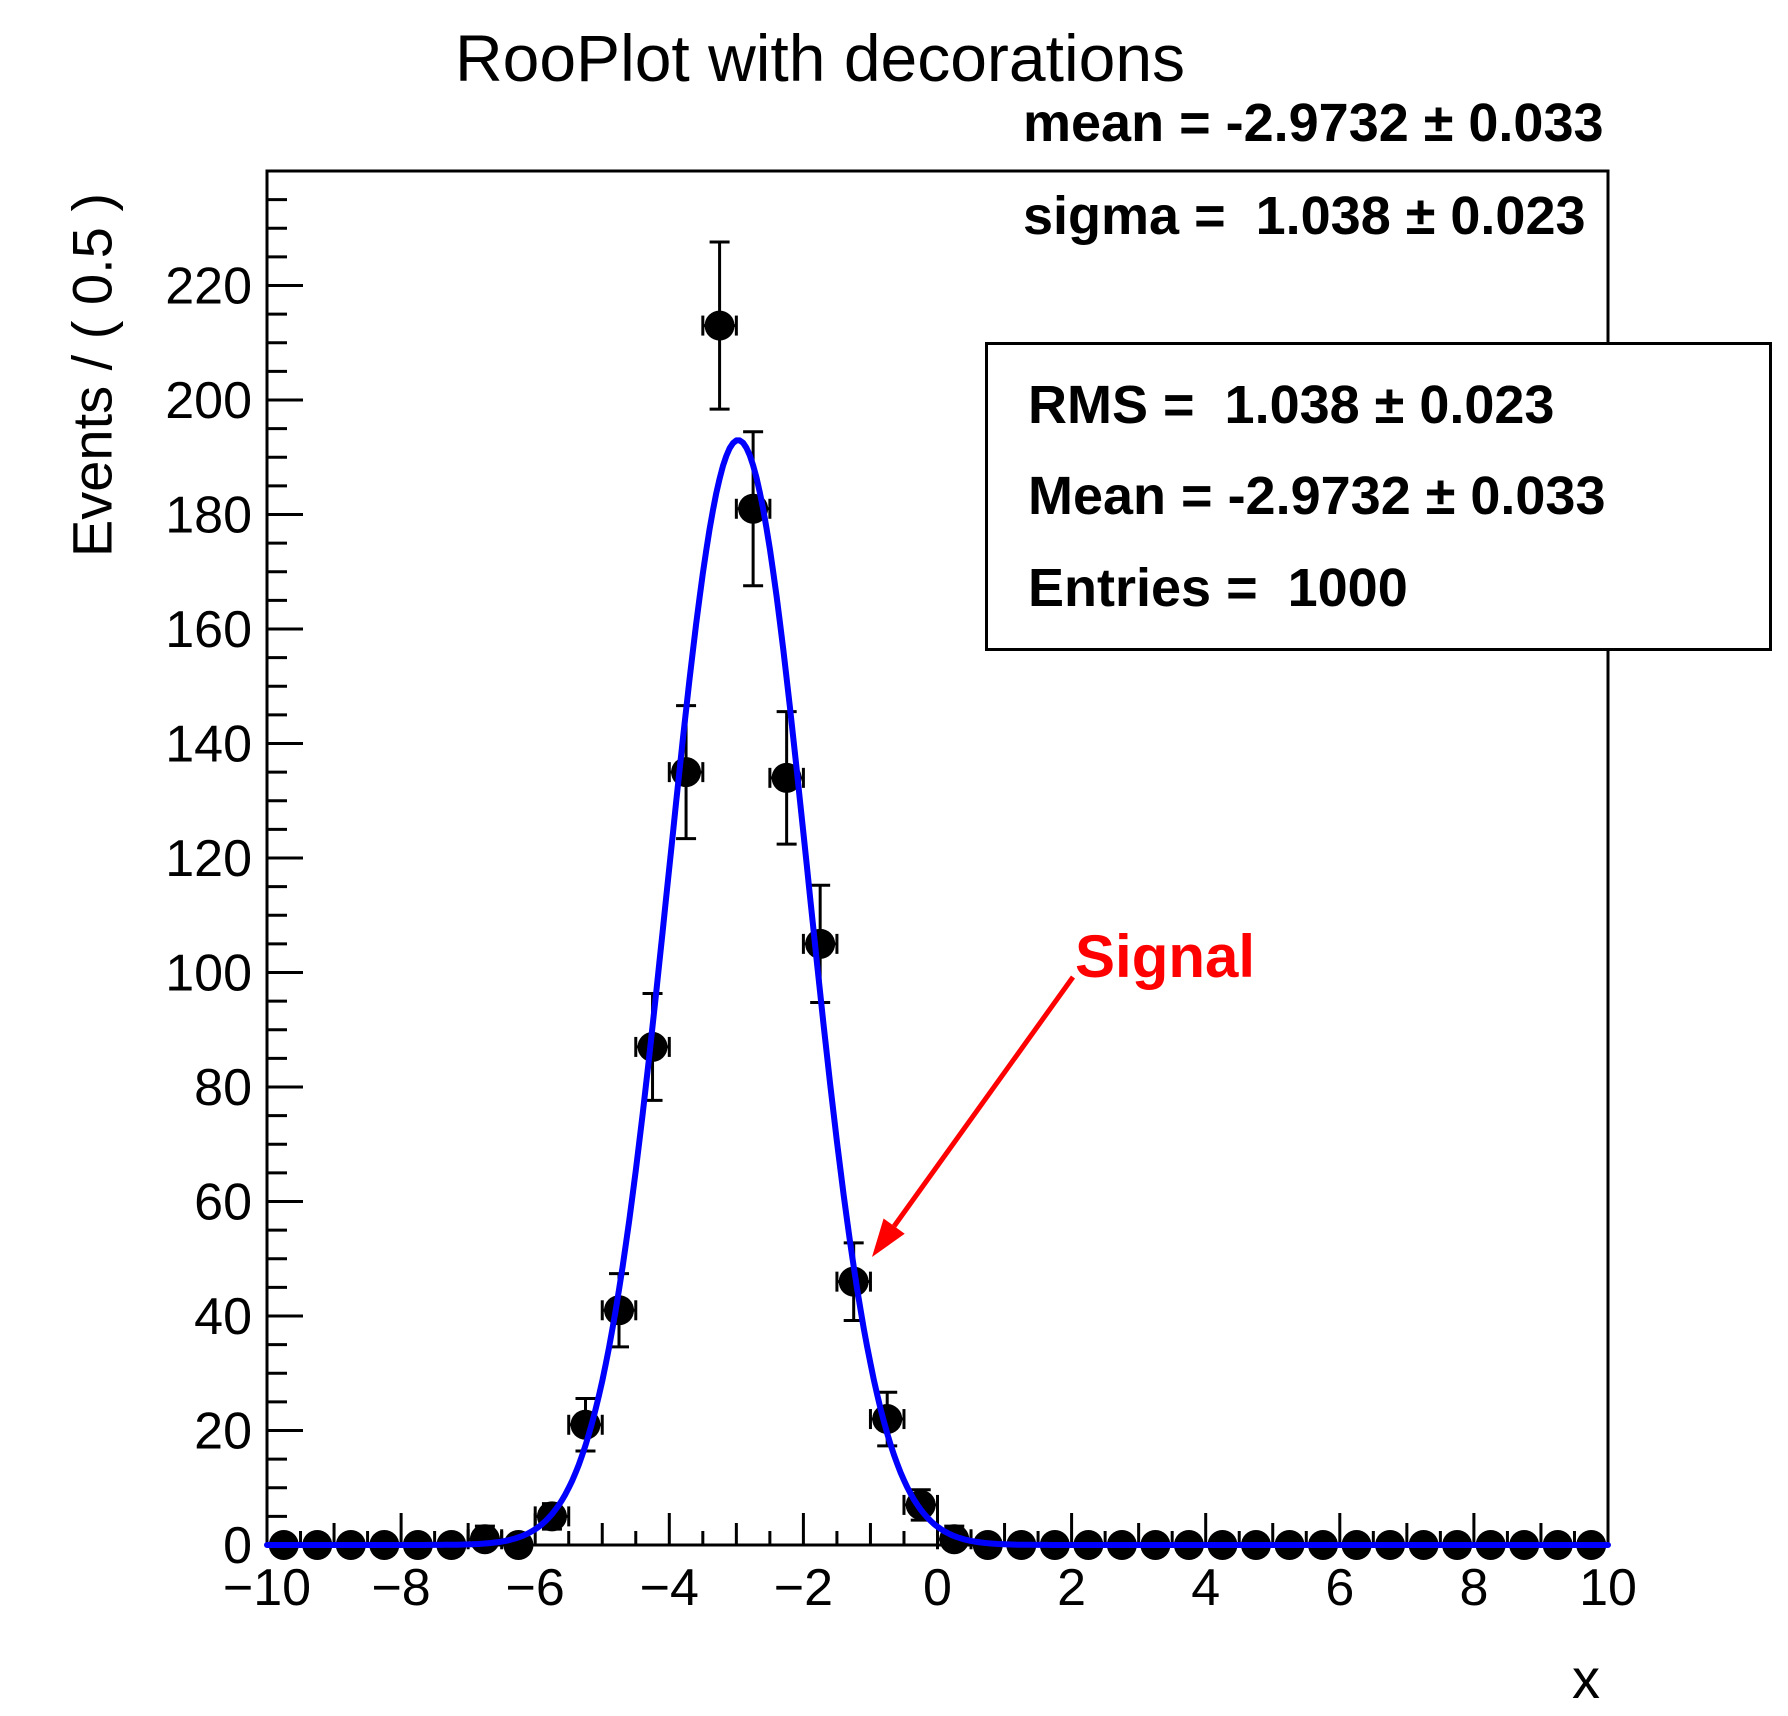 Image resolution: width=1788 pixels, height=1716 pixels. I want to click on y-tick-label: 20, so click(223, 1432).